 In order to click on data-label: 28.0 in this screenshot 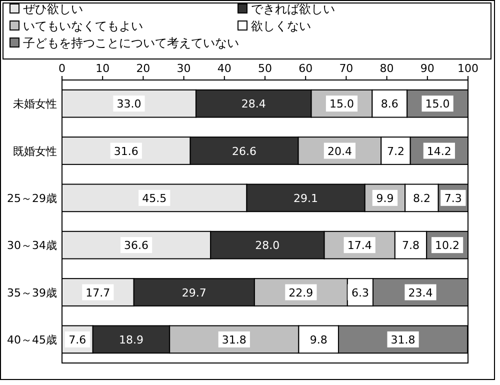, I will do `click(267, 245)`.